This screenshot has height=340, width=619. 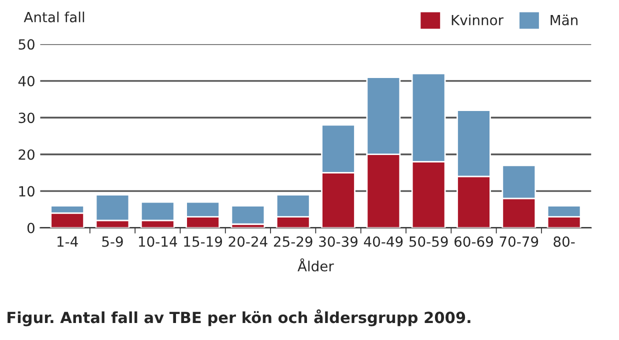 What do you see at coordinates (519, 241) in the screenshot?
I see `x-tick-label: 70-79` at bounding box center [519, 241].